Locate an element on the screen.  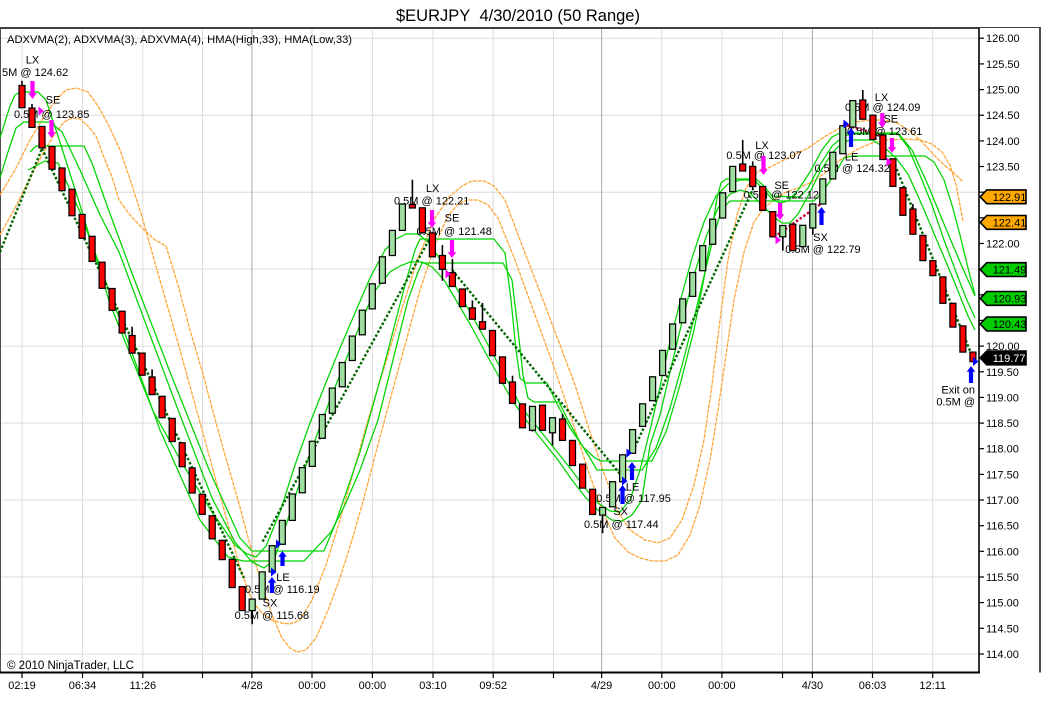
svg-text: 12:11 is located at coordinates (932, 686).